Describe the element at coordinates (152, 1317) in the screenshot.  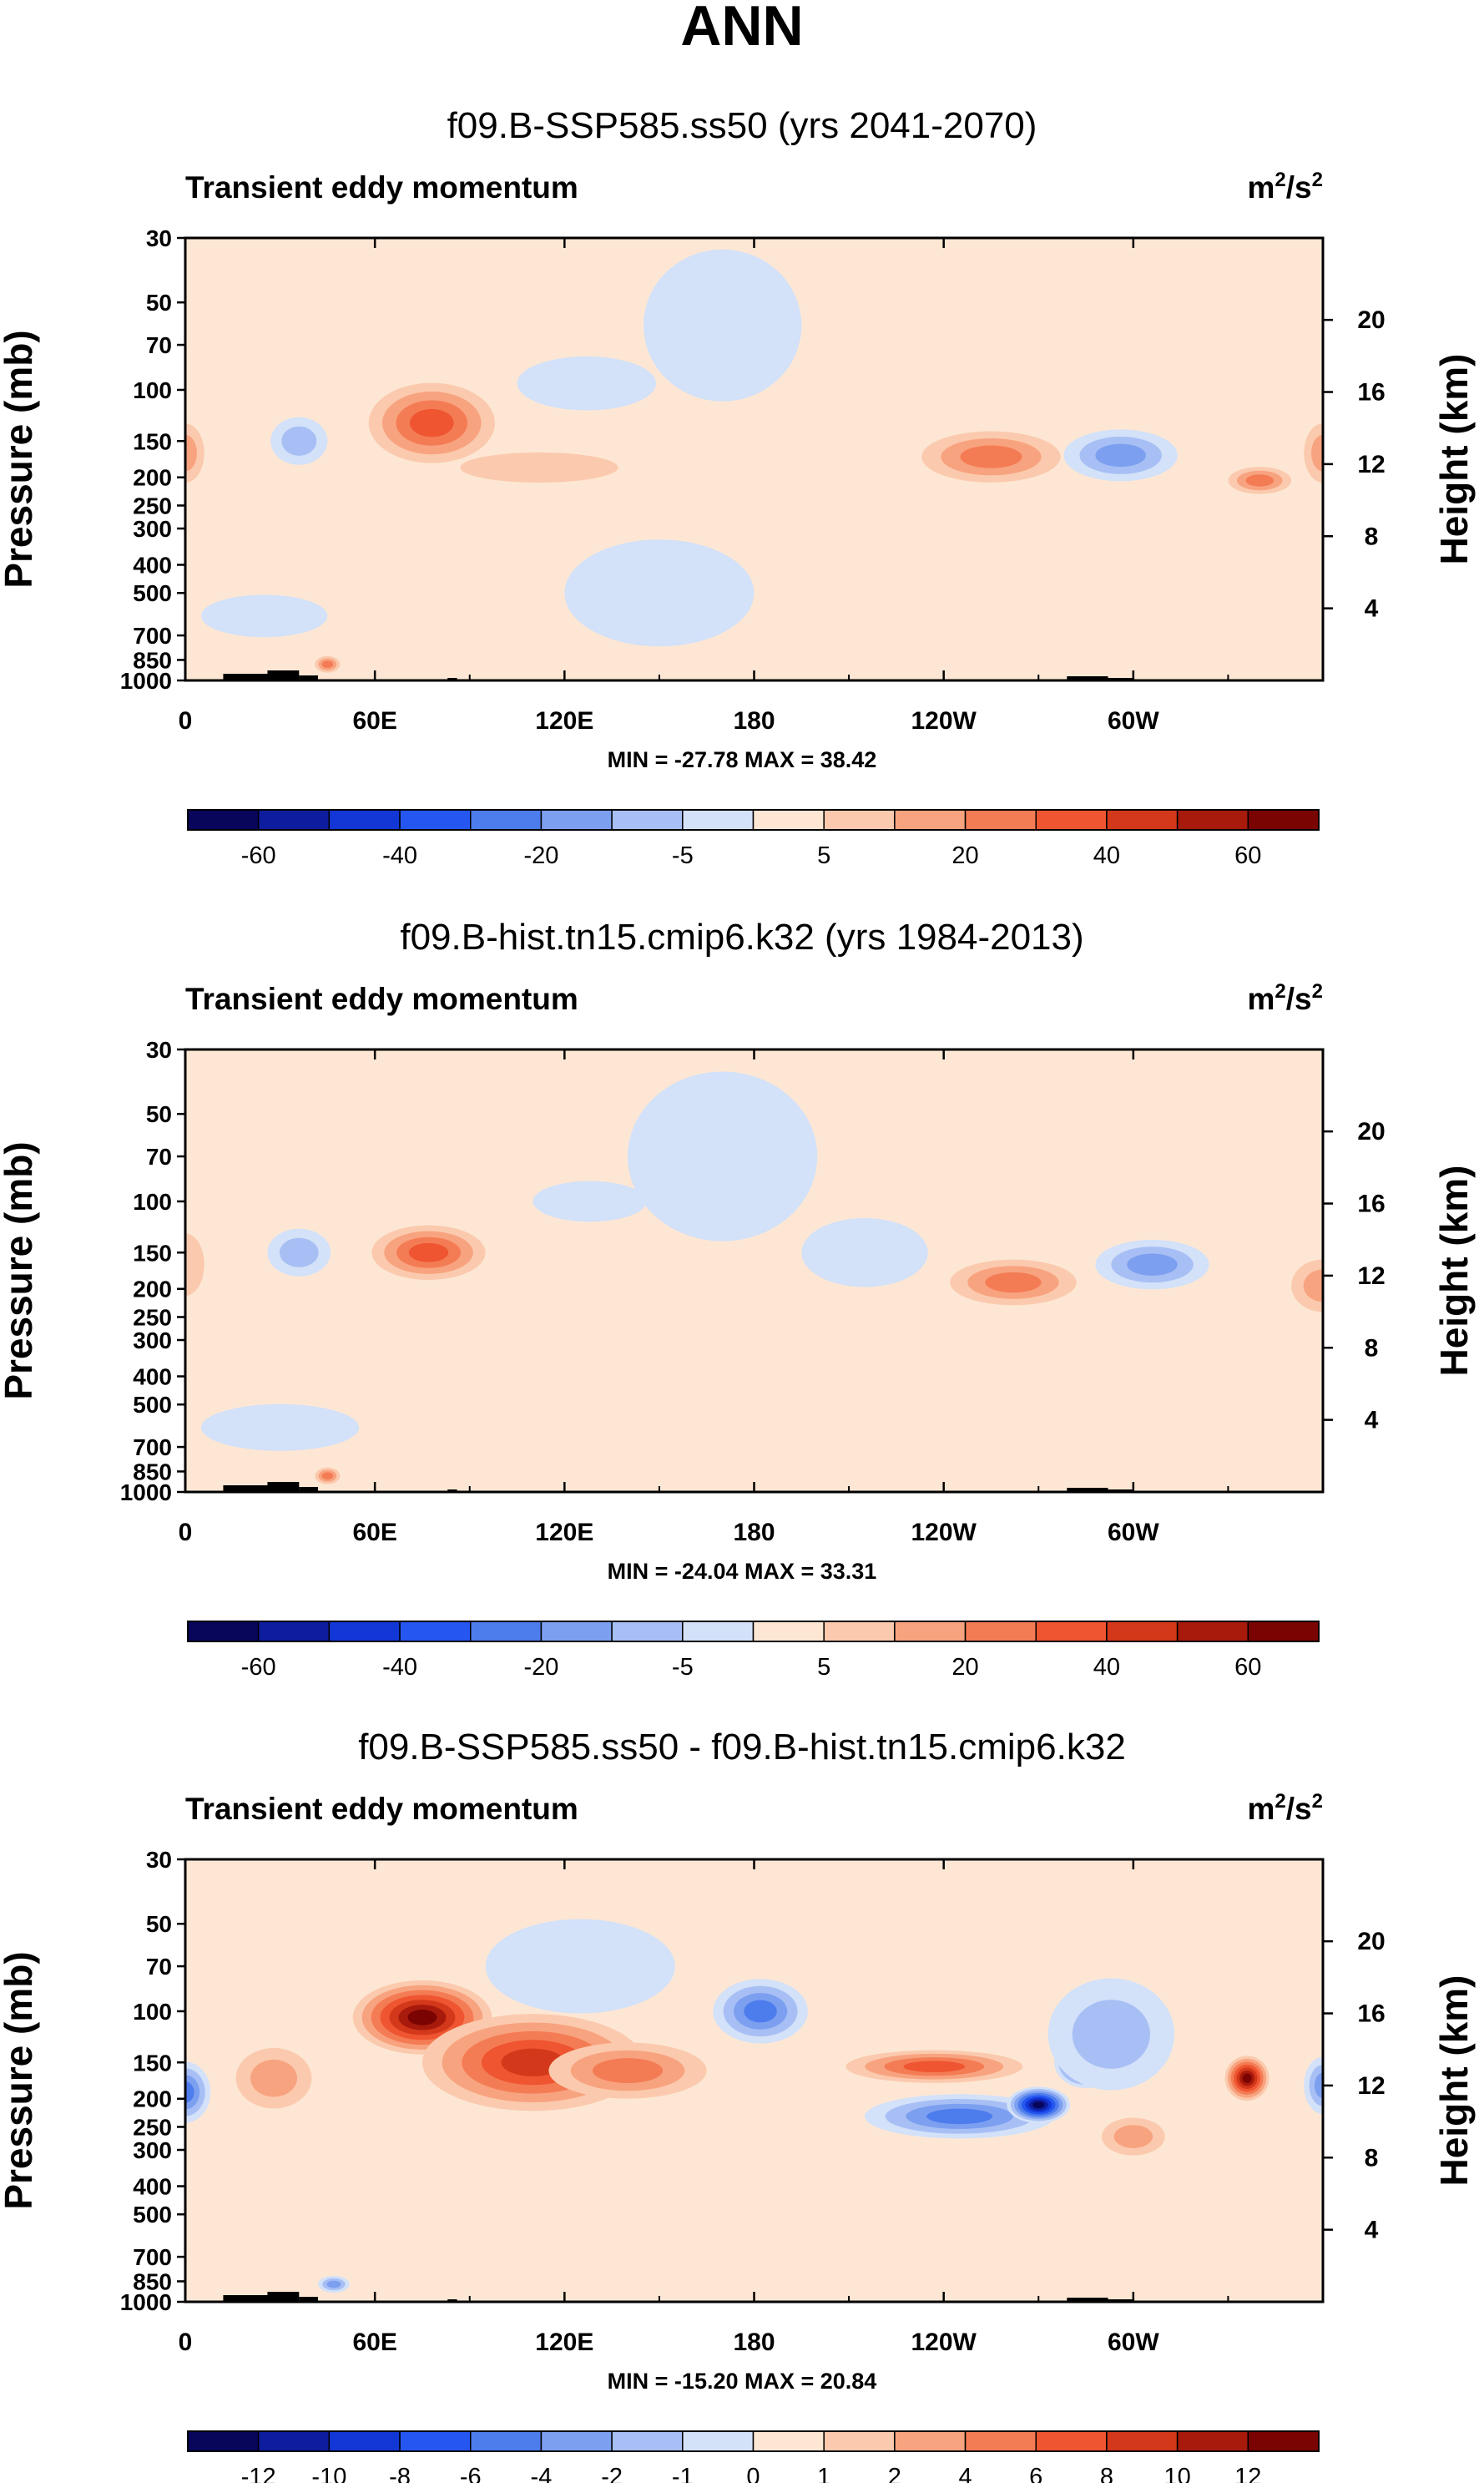
I see `y-tick-label: 250` at that location.